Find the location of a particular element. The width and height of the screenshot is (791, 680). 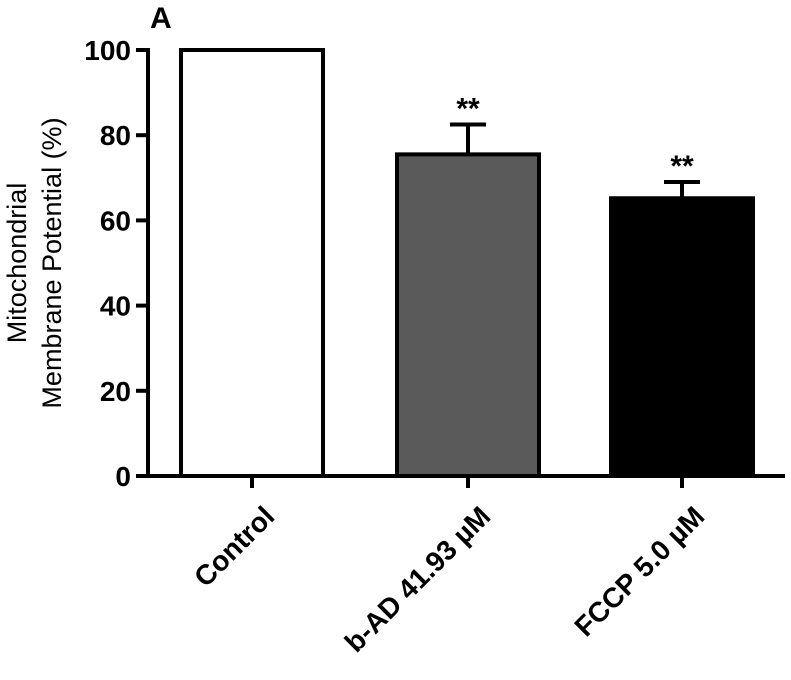

y-ticks: 0 20 40 60 80 100 is located at coordinates (116, 263).